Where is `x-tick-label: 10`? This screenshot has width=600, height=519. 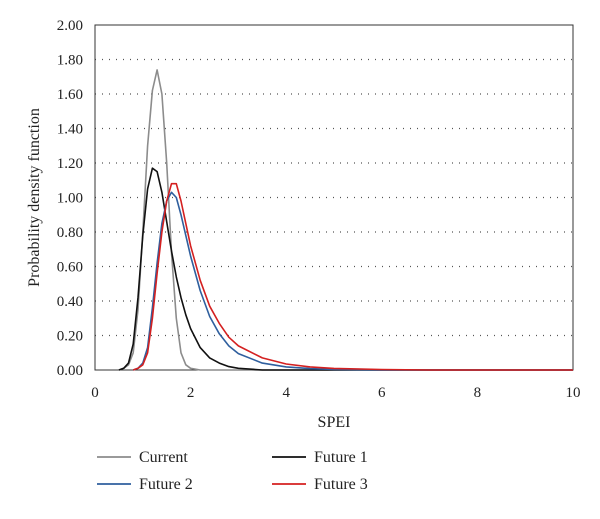
x-tick-label: 10 is located at coordinates (573, 393).